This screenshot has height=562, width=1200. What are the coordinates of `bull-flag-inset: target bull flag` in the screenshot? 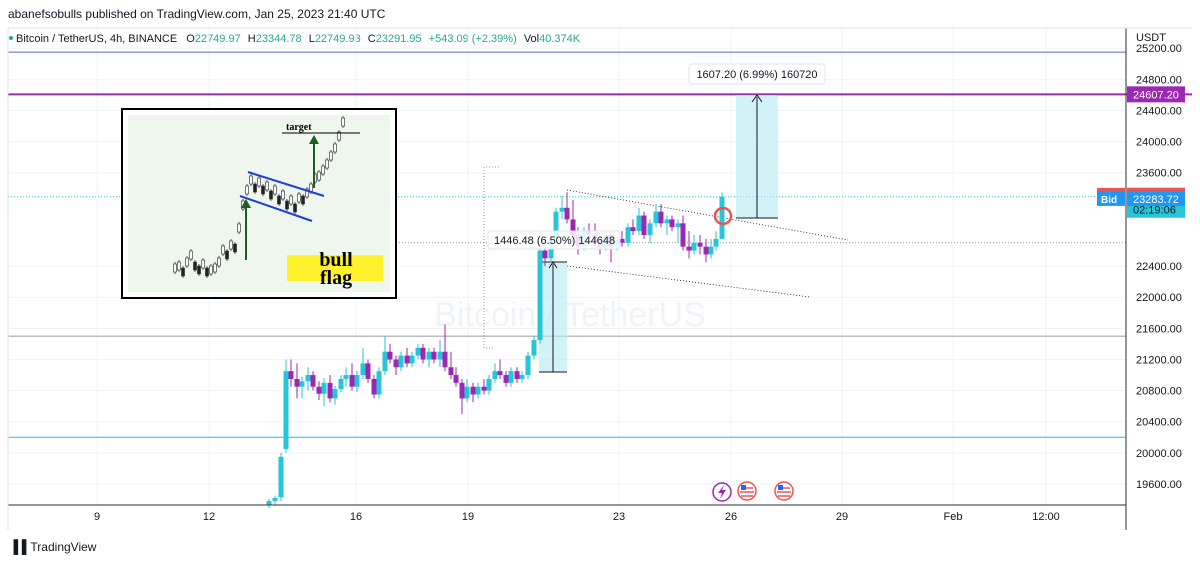 It's located at (259, 203).